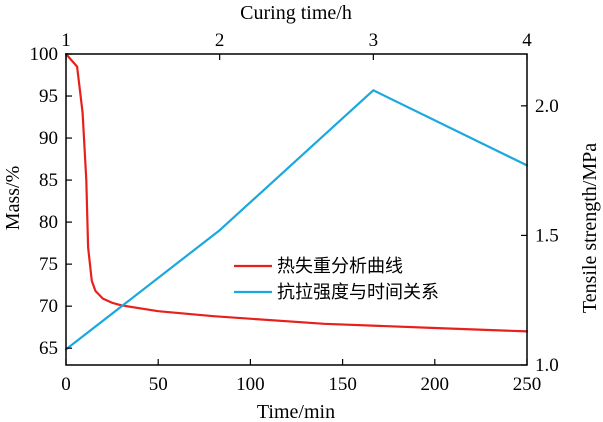 This screenshot has width=603, height=422. What do you see at coordinates (340, 266) in the screenshot?
I see `legend-label-mass: 热失重分析曲线` at bounding box center [340, 266].